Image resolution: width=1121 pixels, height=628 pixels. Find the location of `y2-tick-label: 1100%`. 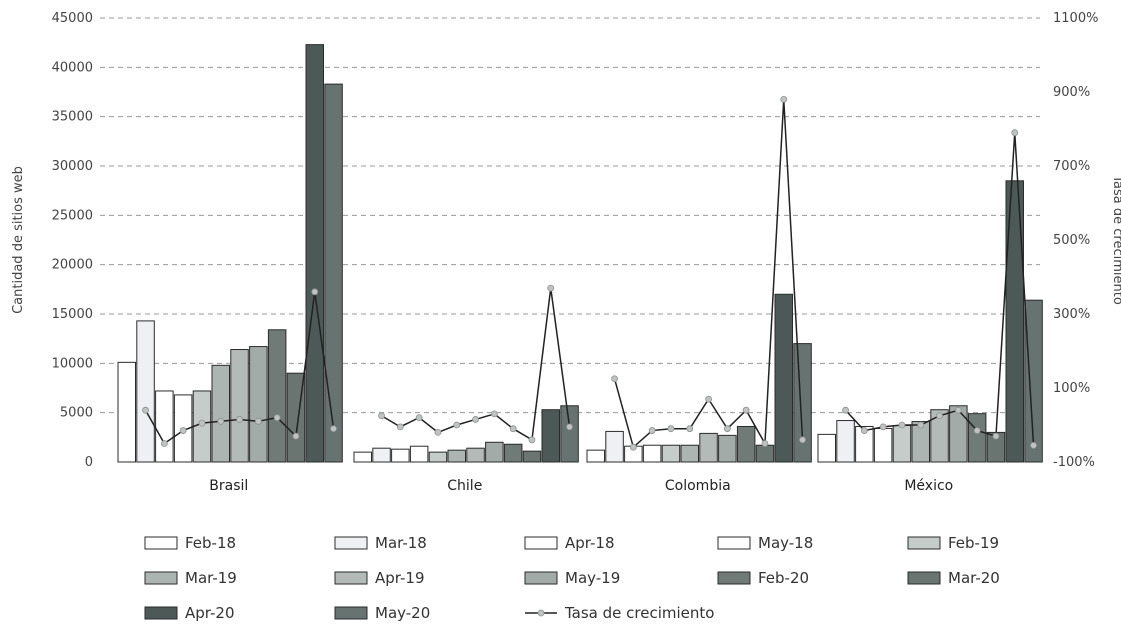

y2-tick-label: 1100% is located at coordinates (1075, 18).